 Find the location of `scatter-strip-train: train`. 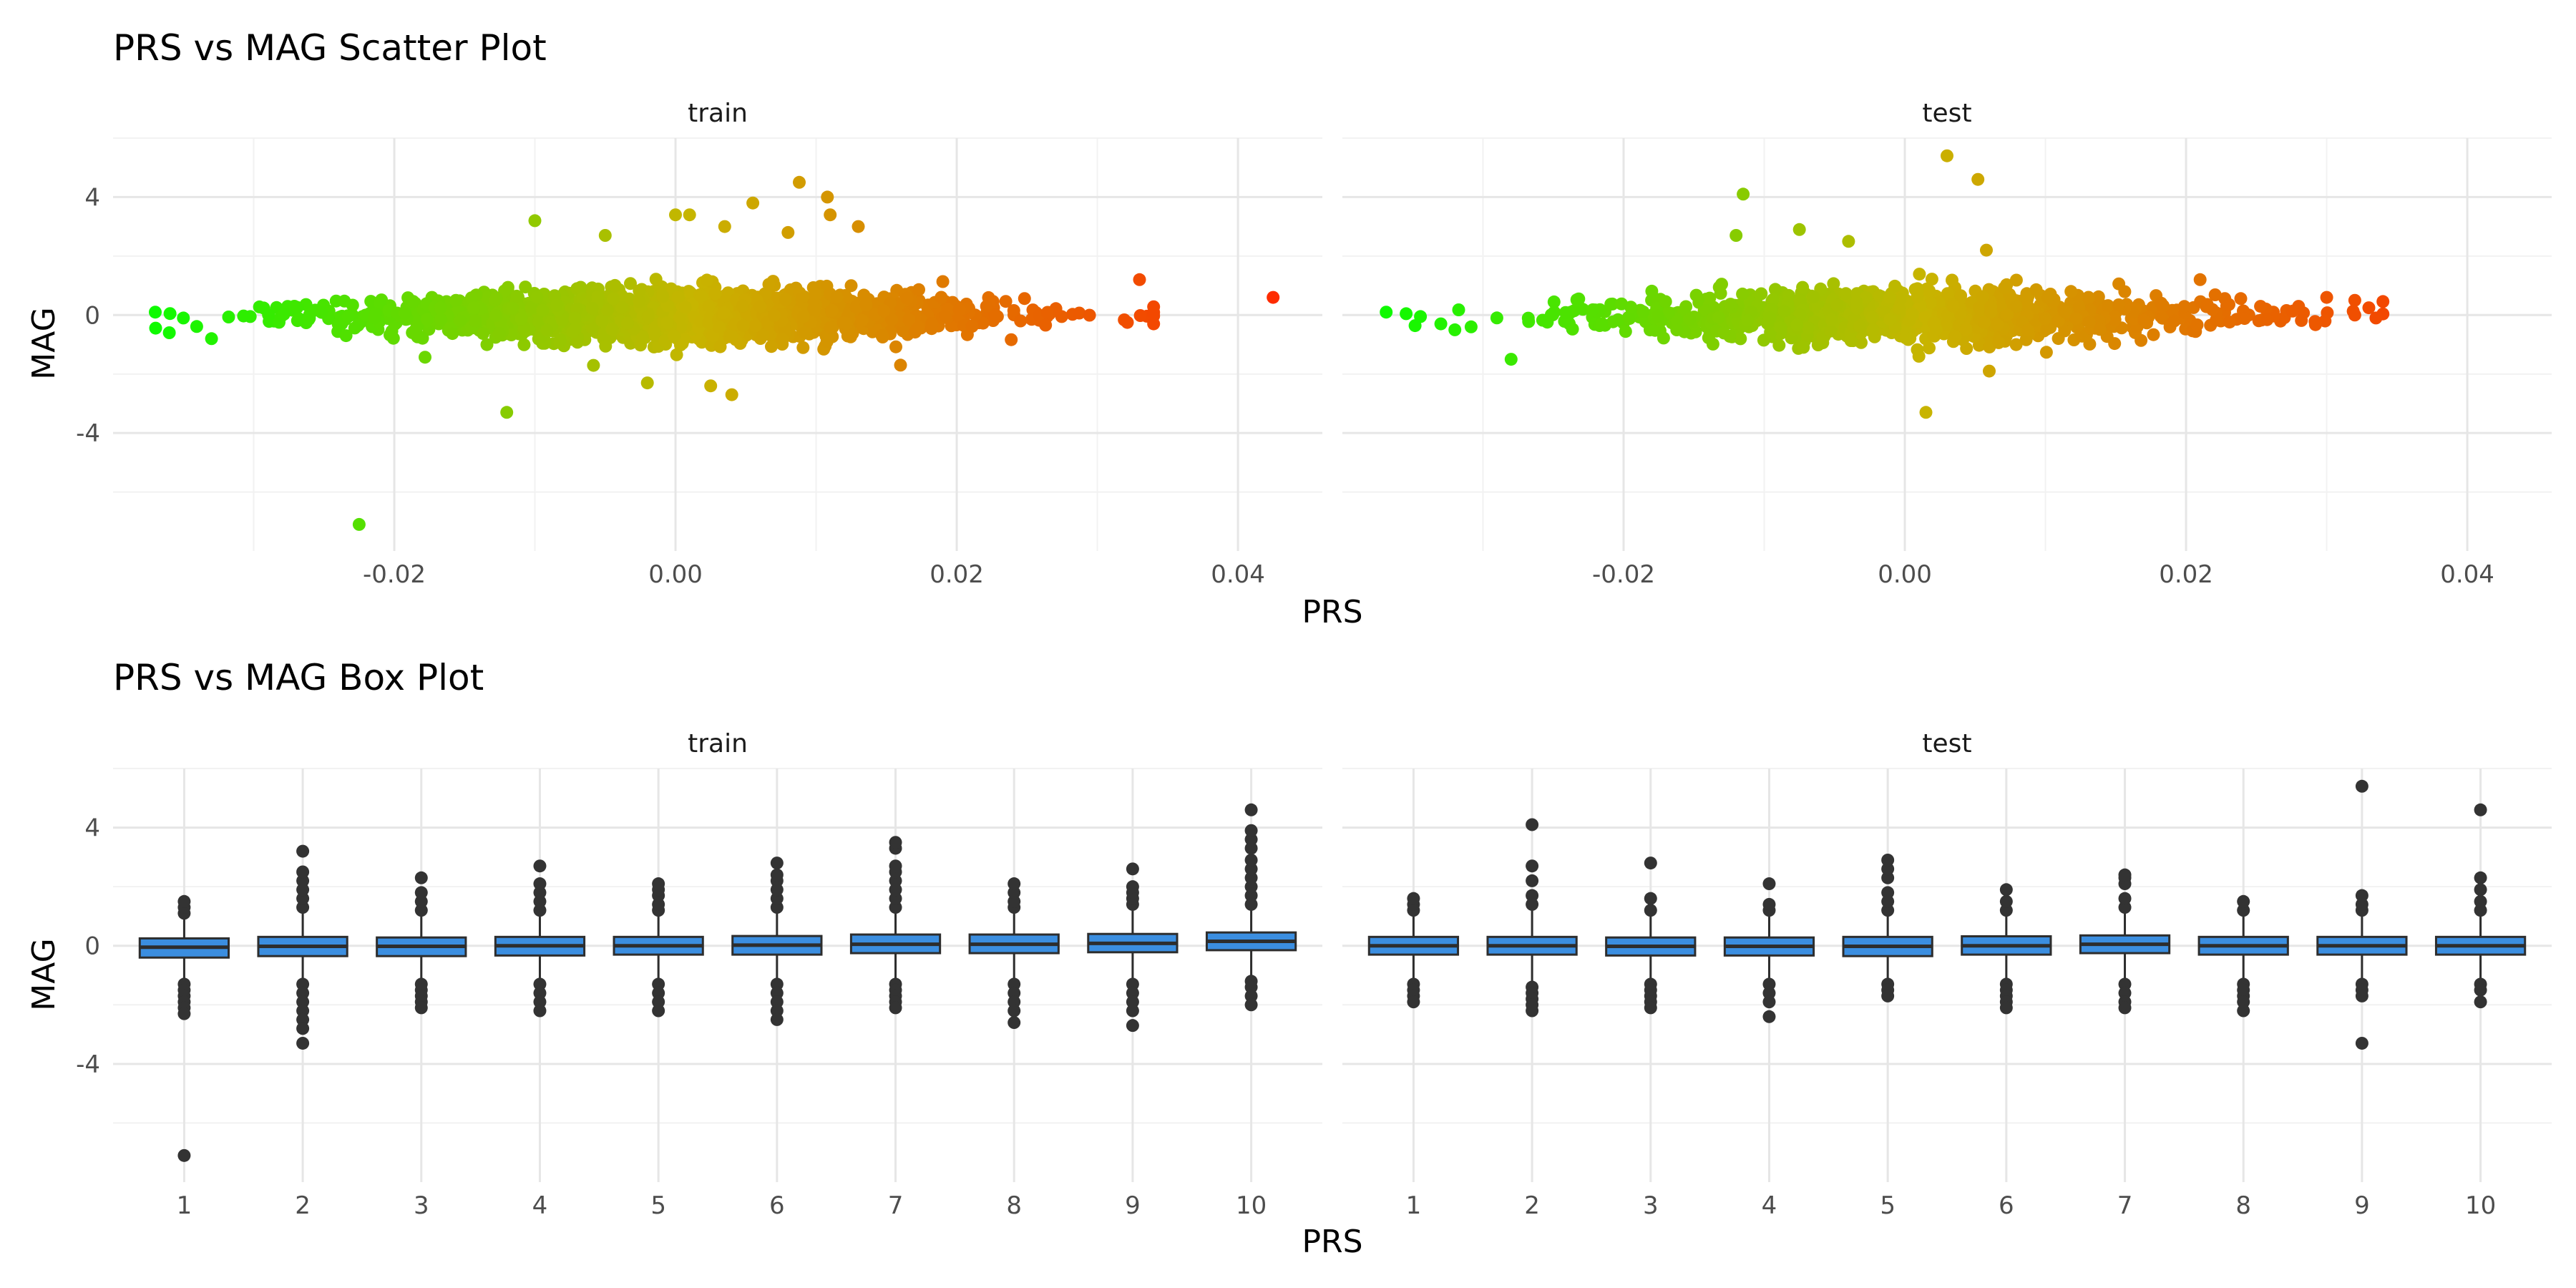

scatter-strip-train: train is located at coordinates (718, 113).